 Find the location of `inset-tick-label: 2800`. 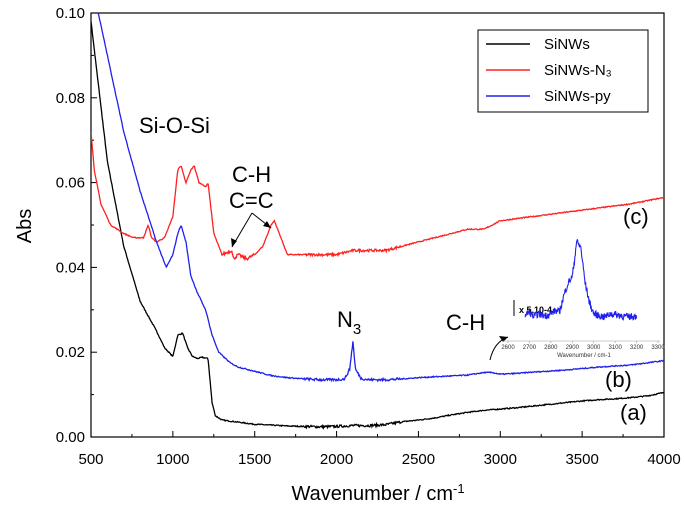

inset-tick-label: 2800 is located at coordinates (551, 348).